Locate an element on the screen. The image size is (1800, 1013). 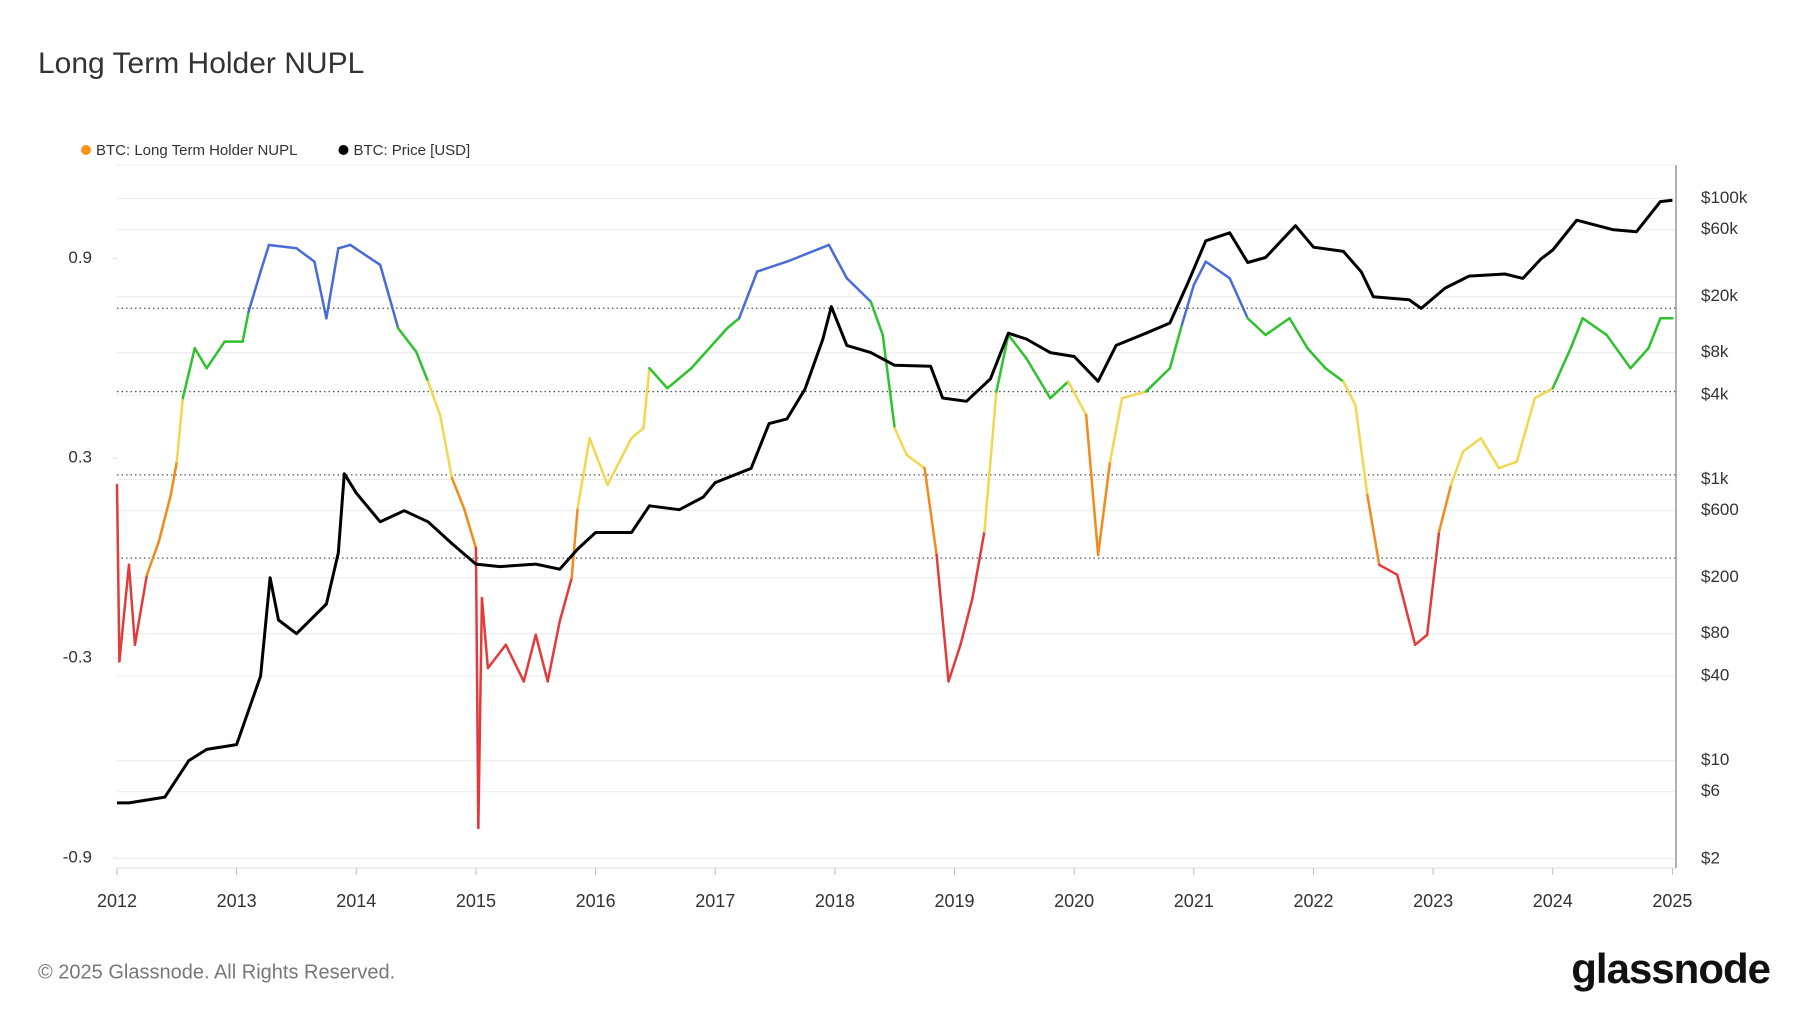
x-tick-label: 2022 is located at coordinates (1313, 901).